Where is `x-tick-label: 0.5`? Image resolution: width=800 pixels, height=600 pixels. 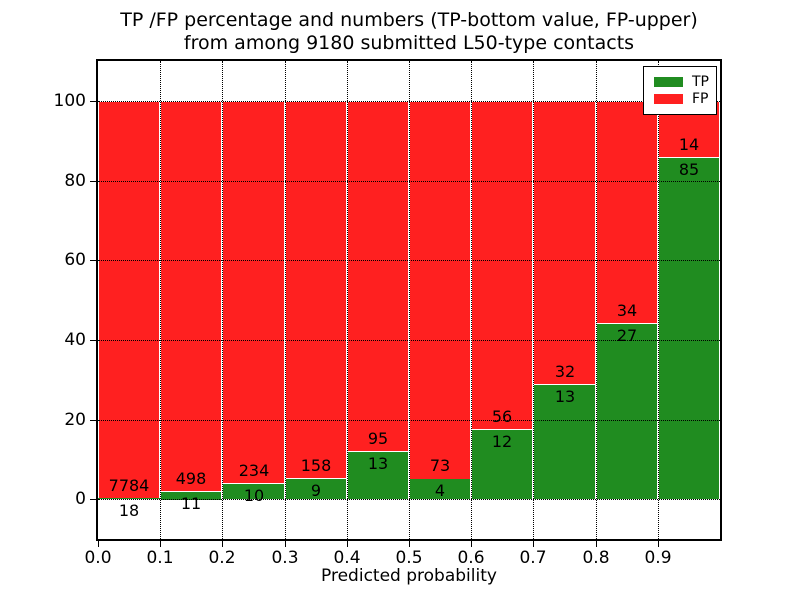 x-tick-label: 0.5 is located at coordinates (409, 558).